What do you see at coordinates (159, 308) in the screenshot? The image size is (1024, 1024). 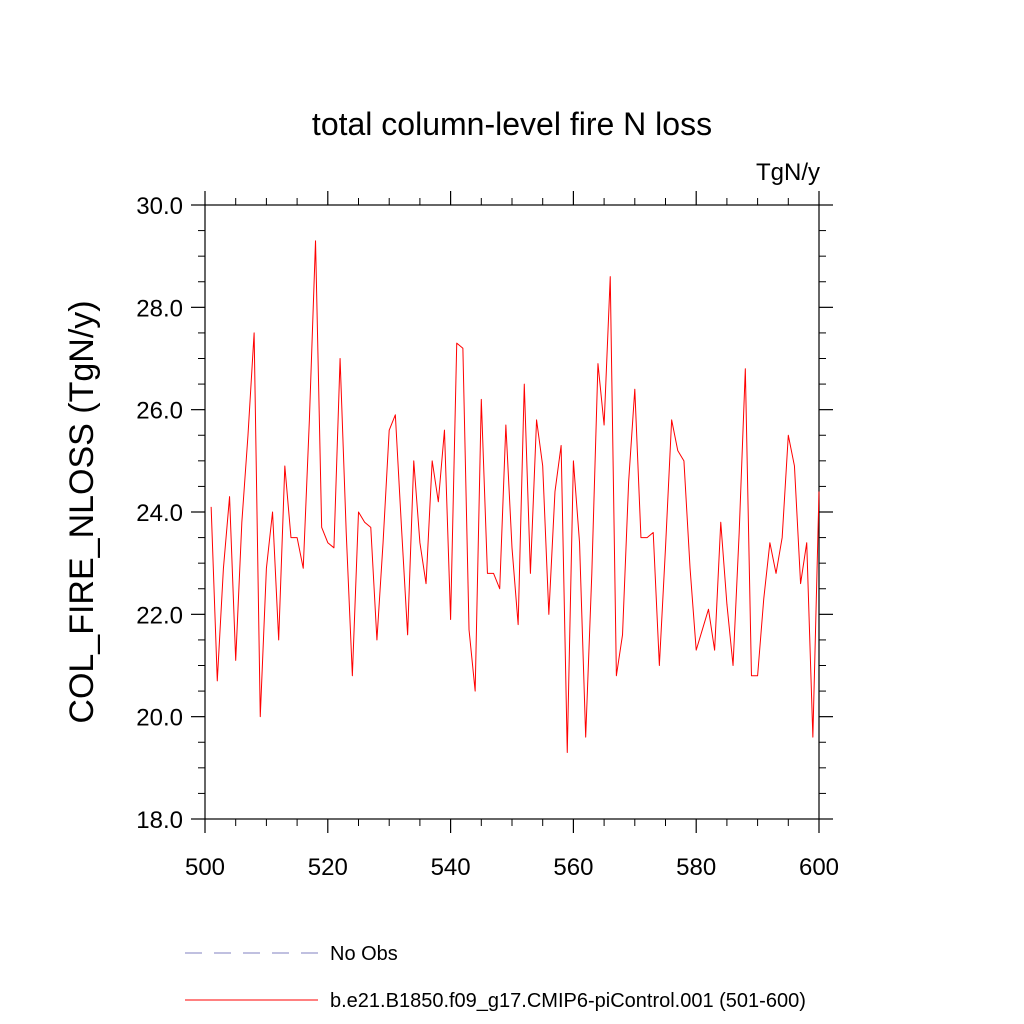 I see `y-tick-label: 28.0` at bounding box center [159, 308].